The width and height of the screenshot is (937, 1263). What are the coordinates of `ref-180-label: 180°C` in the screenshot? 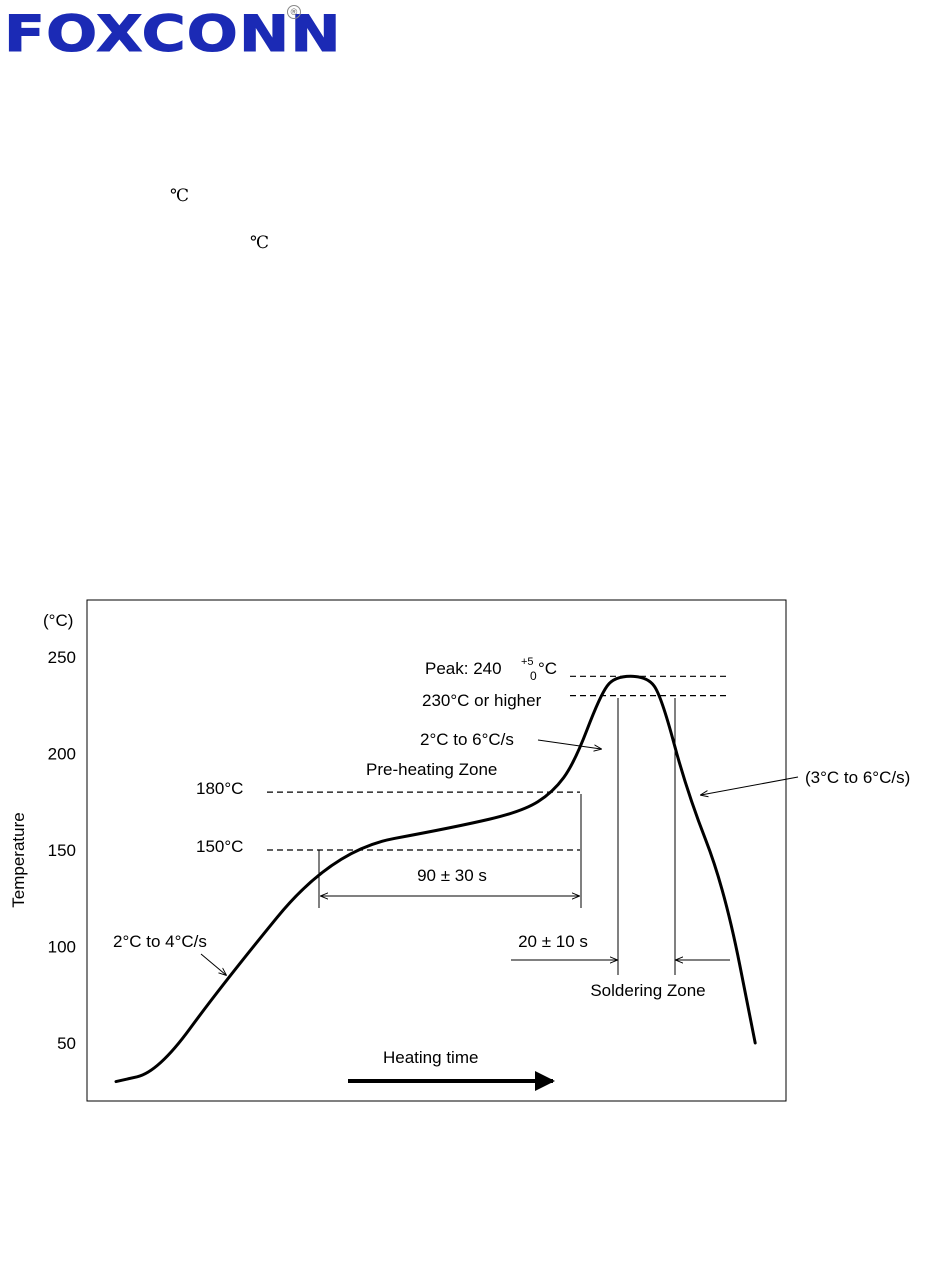 It's located at (219, 788).